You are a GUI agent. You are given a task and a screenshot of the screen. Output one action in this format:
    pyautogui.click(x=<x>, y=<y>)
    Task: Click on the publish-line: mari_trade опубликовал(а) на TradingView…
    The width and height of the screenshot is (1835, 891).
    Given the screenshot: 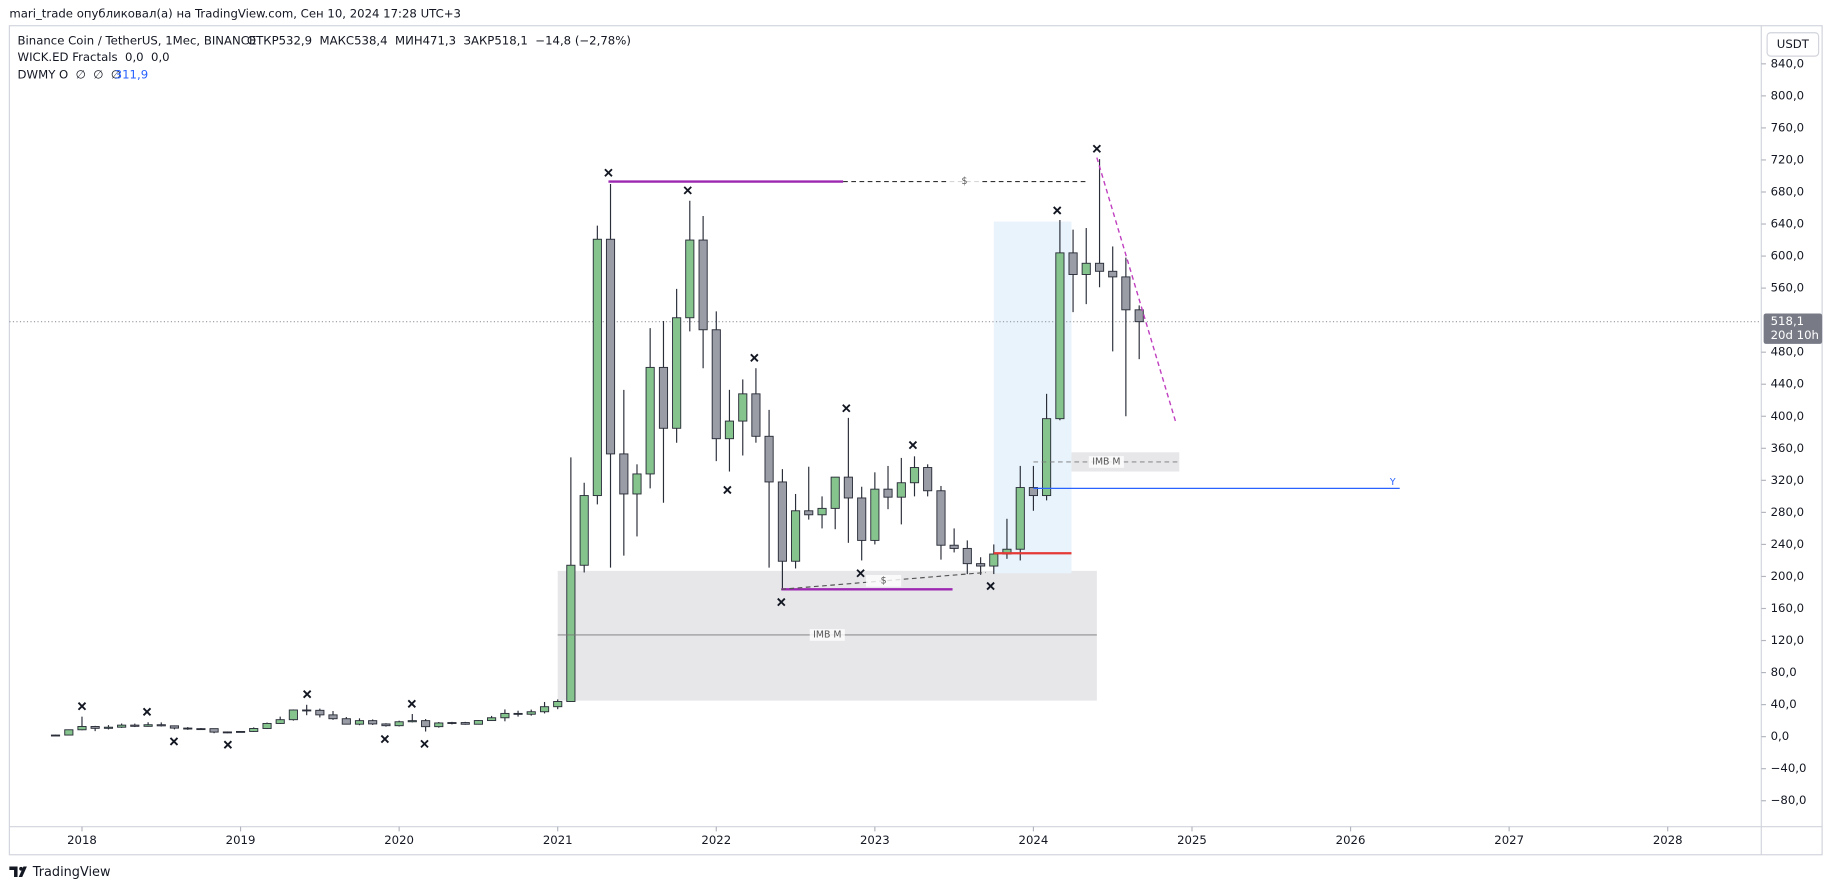 What is the action you would take?
    pyautogui.click(x=235, y=14)
    